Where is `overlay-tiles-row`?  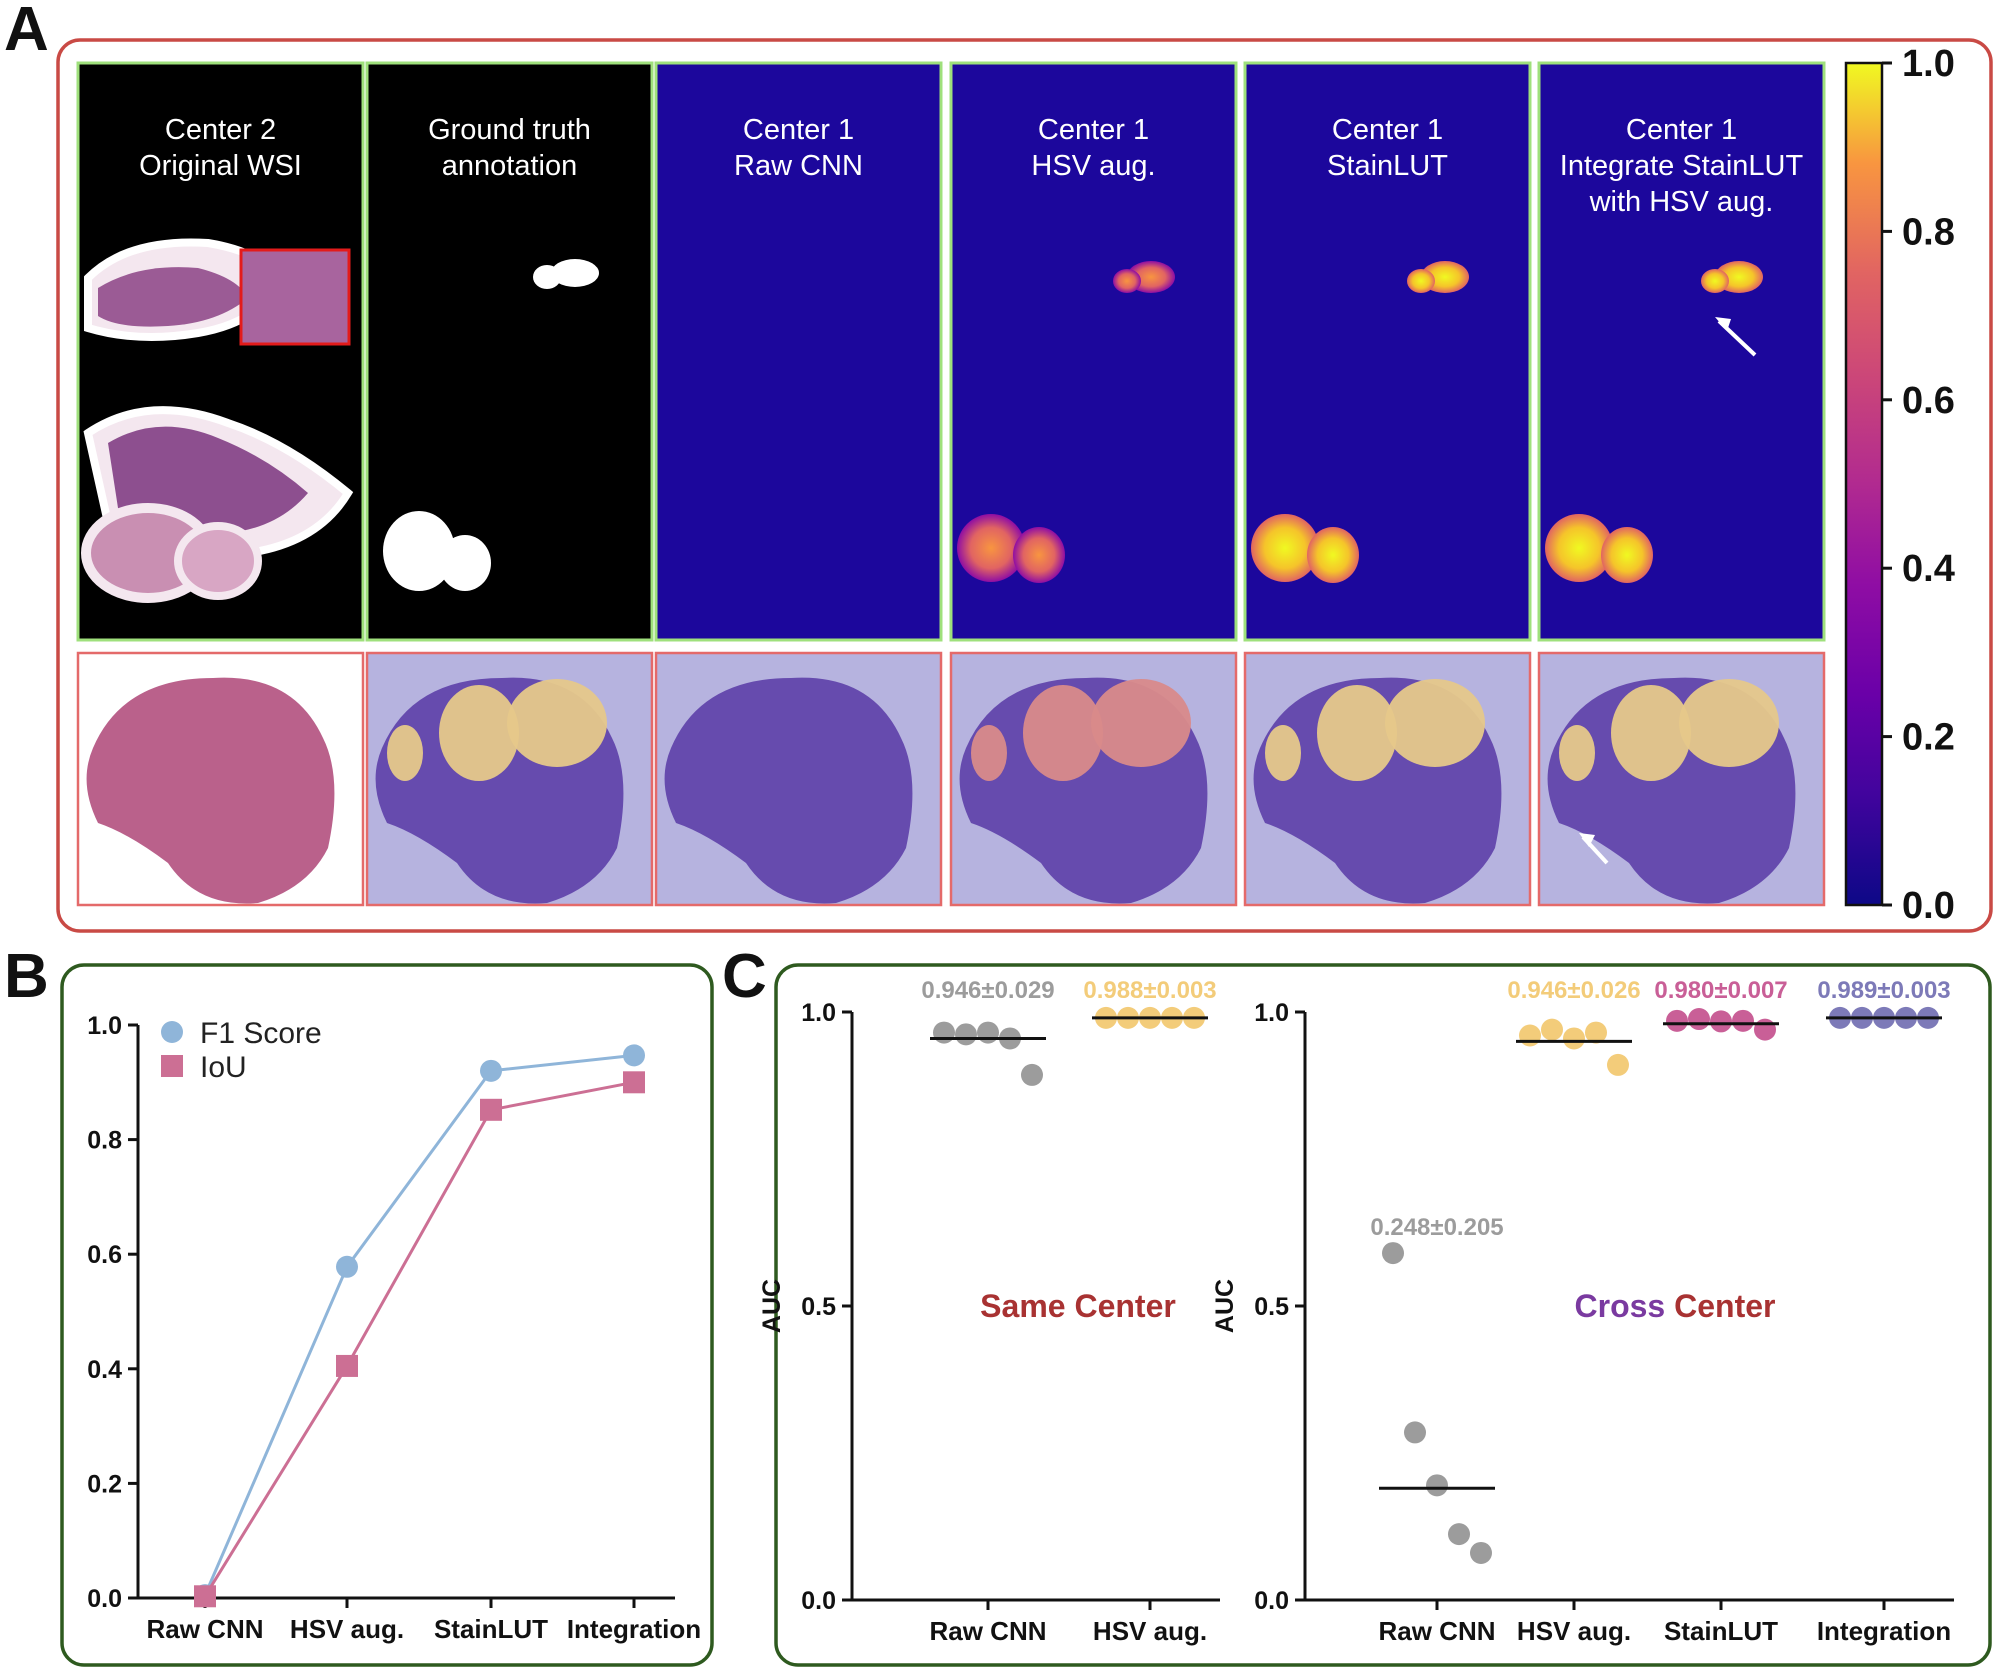 overlay-tiles-row is located at coordinates (951, 779).